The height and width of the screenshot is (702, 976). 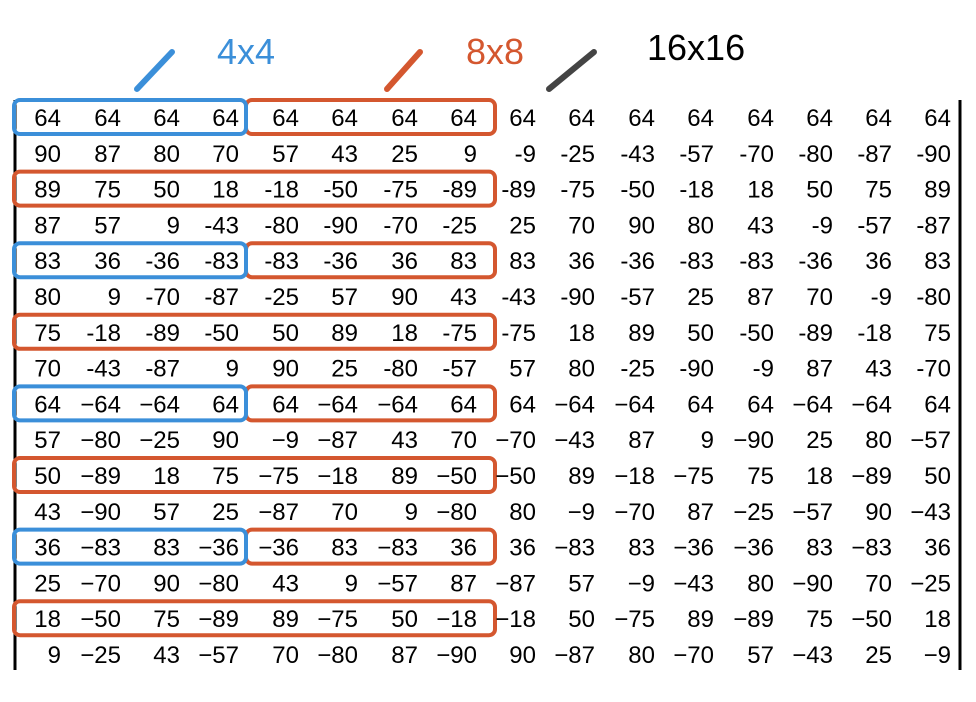 What do you see at coordinates (337, 655) in the screenshot?
I see `matrix-cell: −80` at bounding box center [337, 655].